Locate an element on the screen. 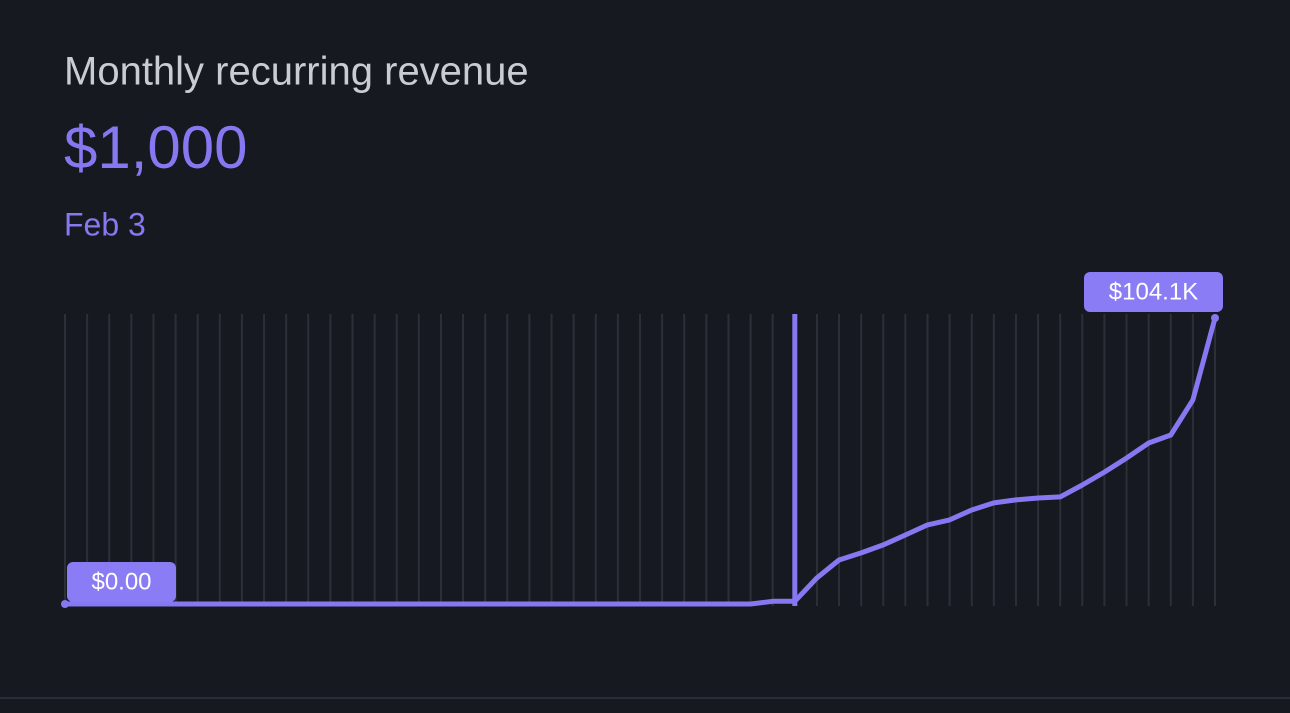 The width and height of the screenshot is (1290, 713). selected-value: $1,000 is located at coordinates (156, 147).